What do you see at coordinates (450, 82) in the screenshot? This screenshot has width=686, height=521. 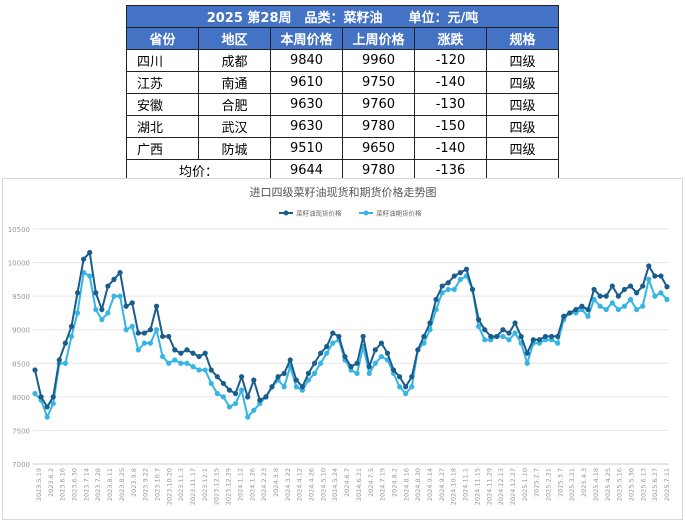 I see `cell-change: -140` at bounding box center [450, 82].